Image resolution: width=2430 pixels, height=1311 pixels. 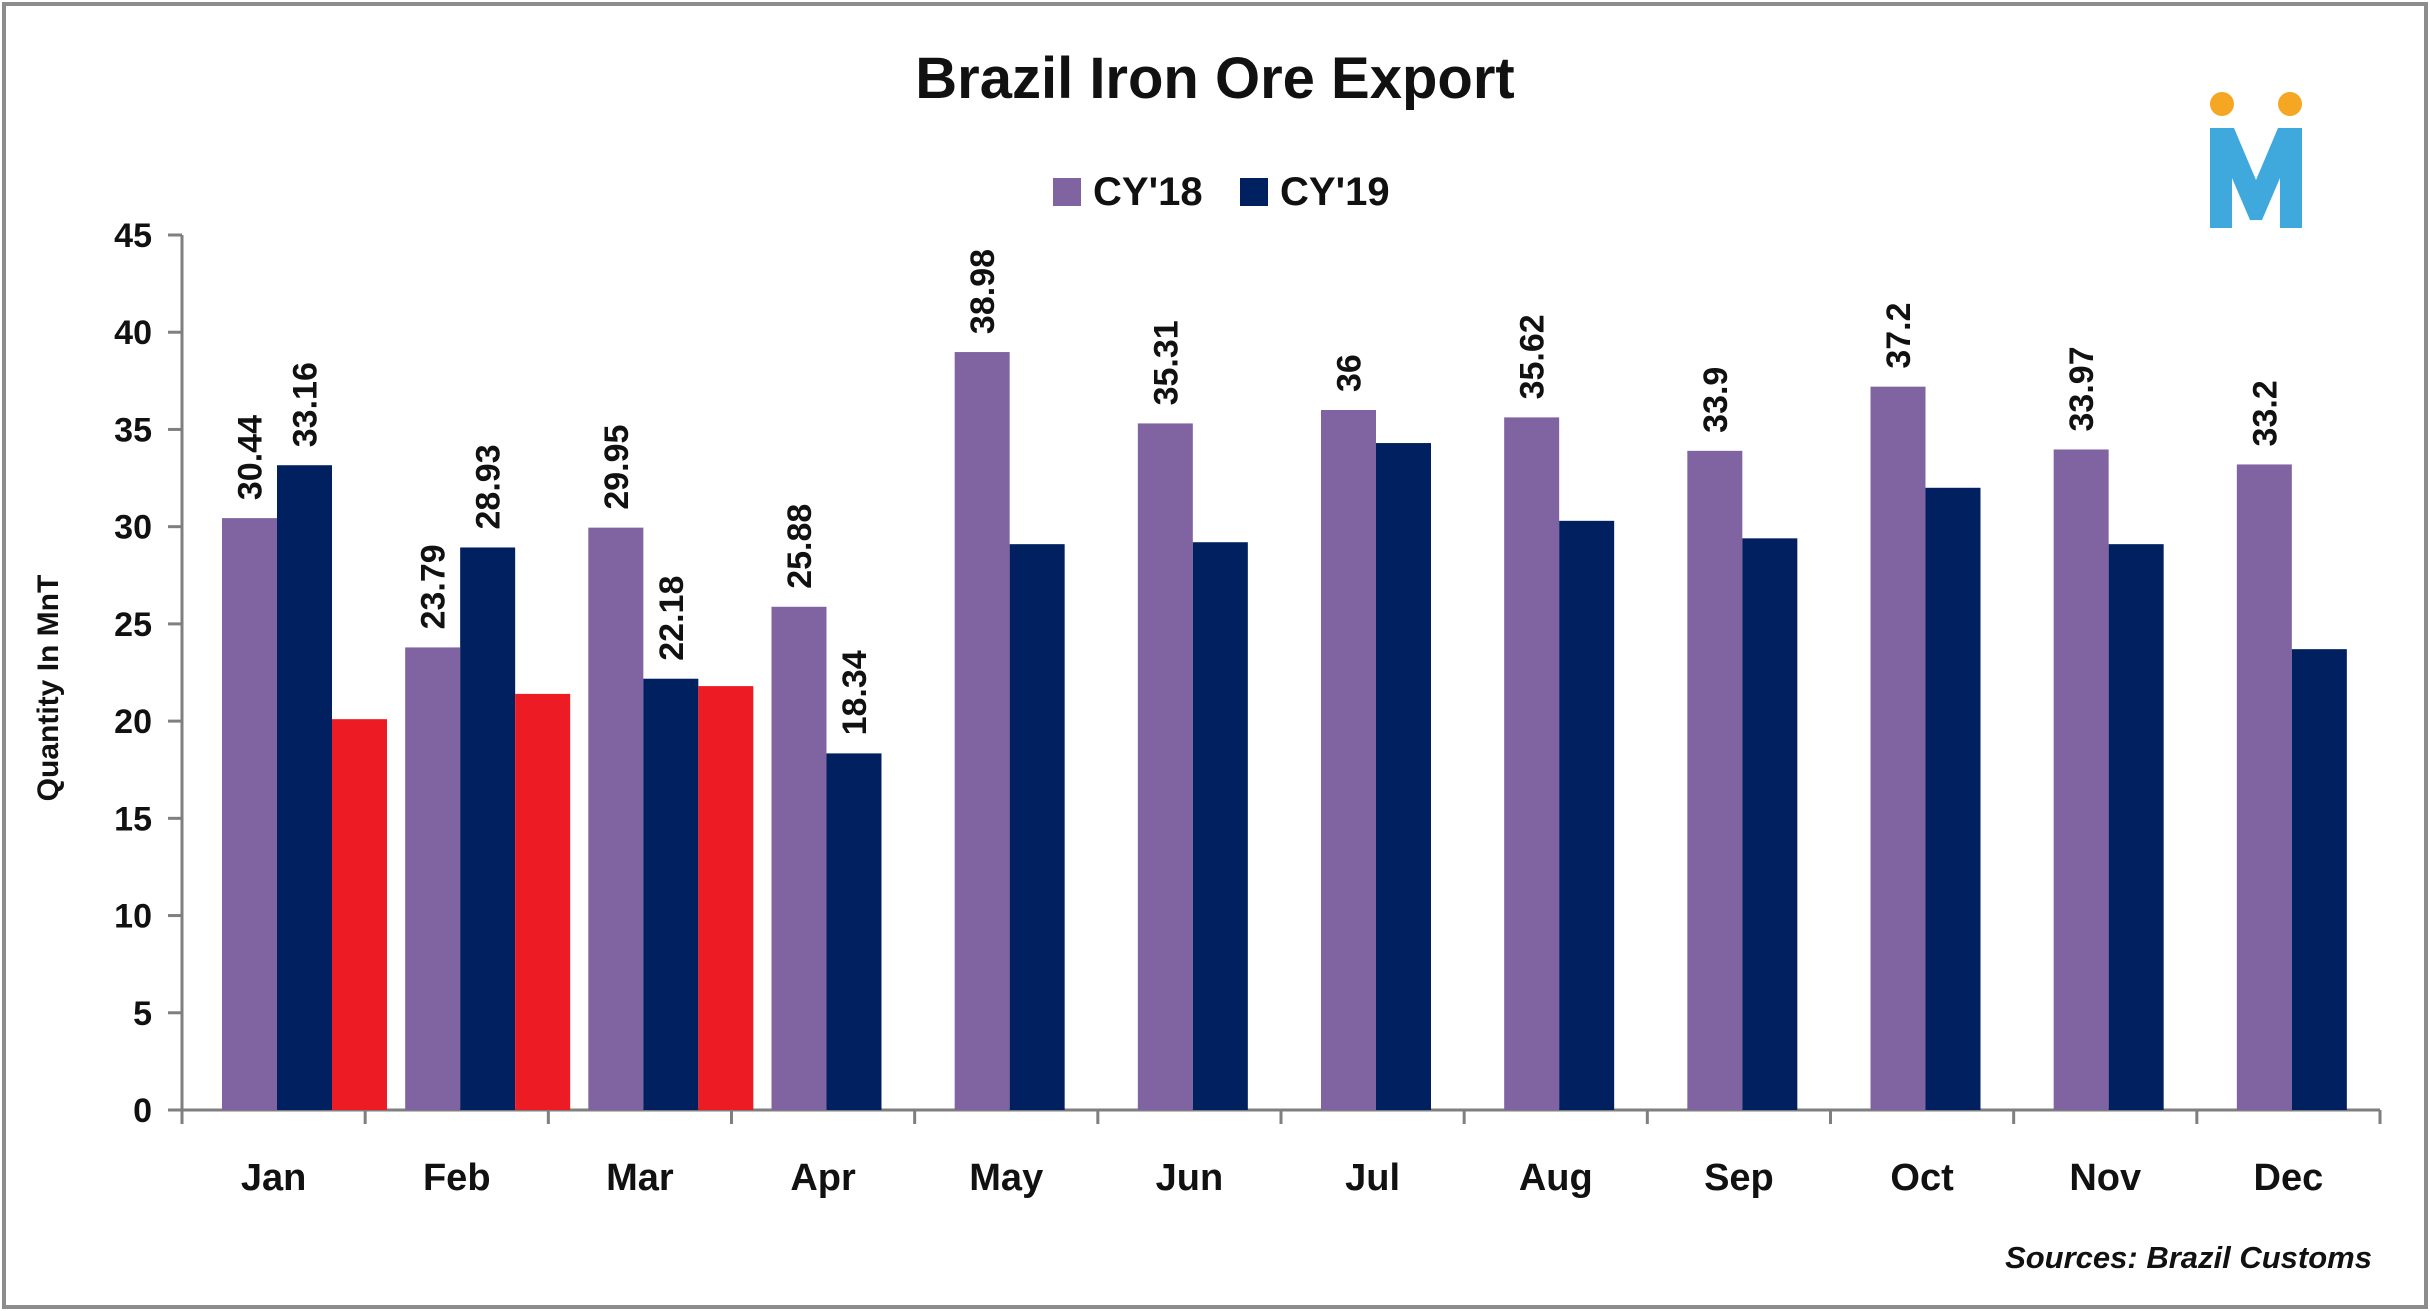 What do you see at coordinates (48, 688) in the screenshot?
I see `y-axis-label: Quantity In MnT` at bounding box center [48, 688].